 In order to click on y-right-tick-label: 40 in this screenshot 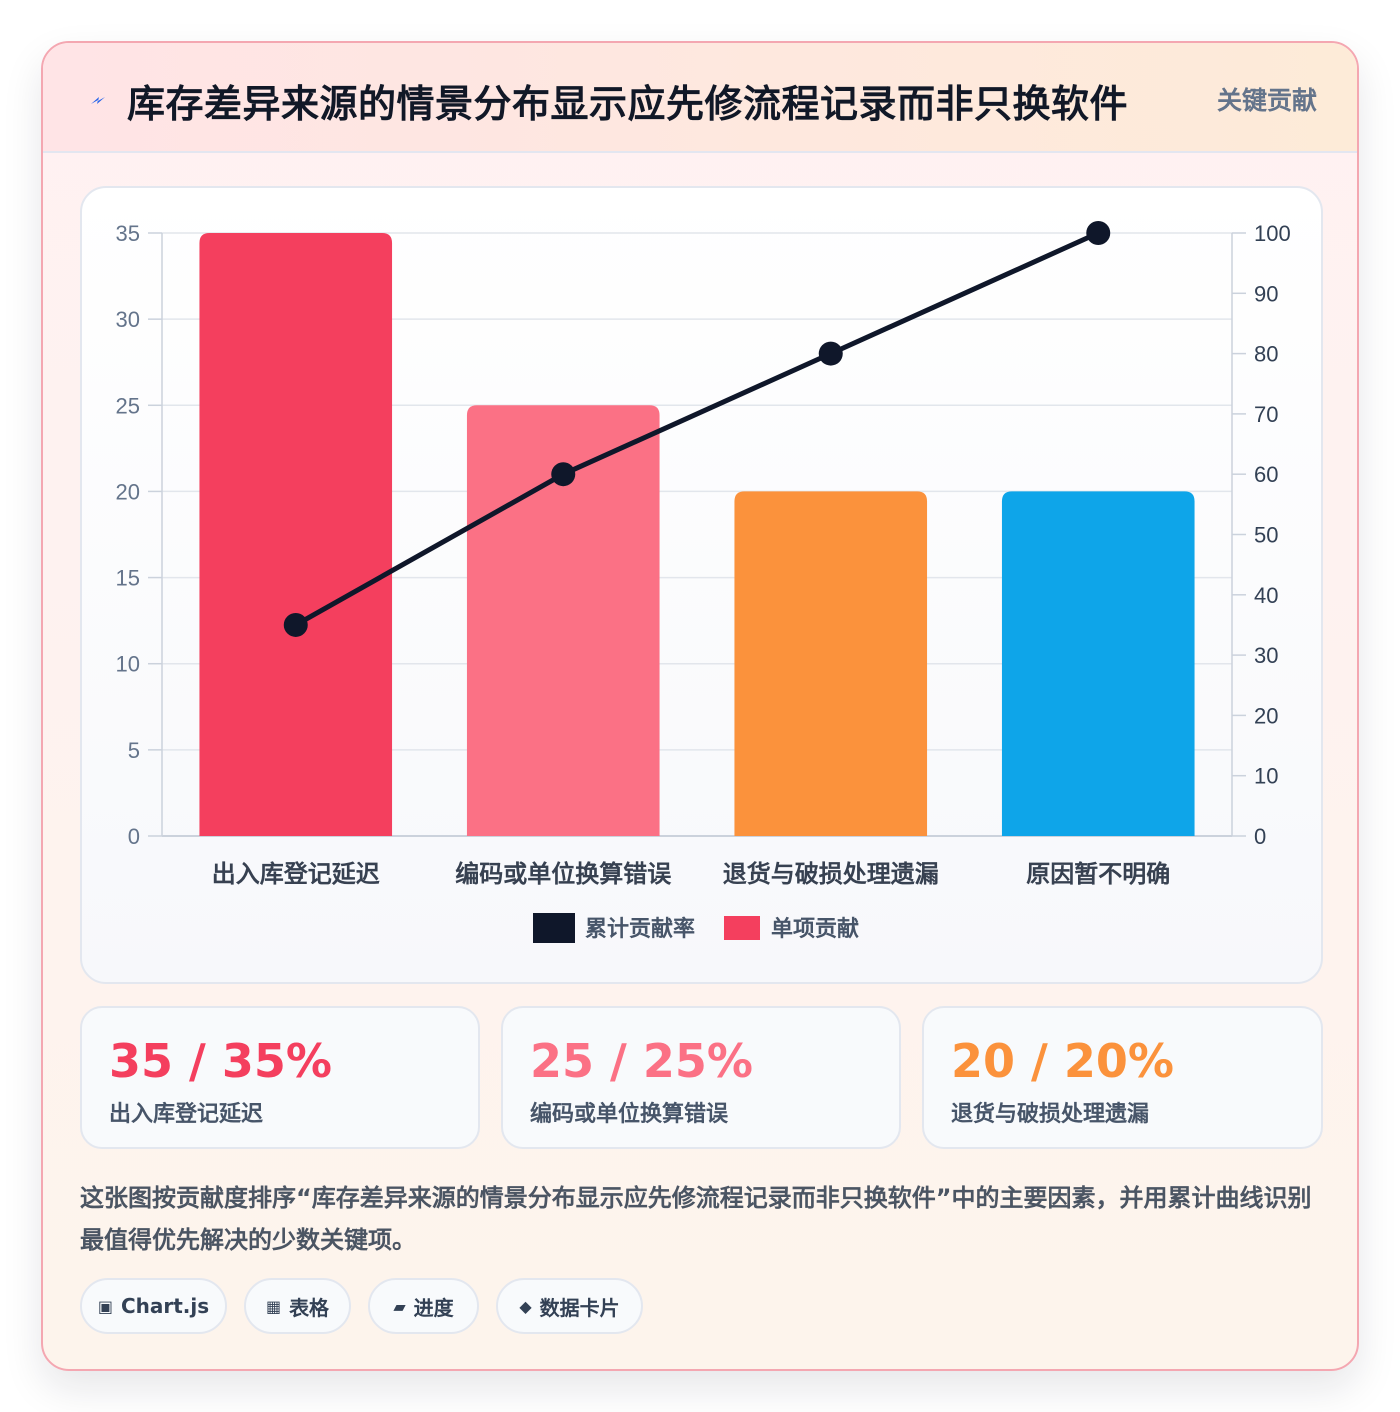, I will do `click(1266, 595)`.